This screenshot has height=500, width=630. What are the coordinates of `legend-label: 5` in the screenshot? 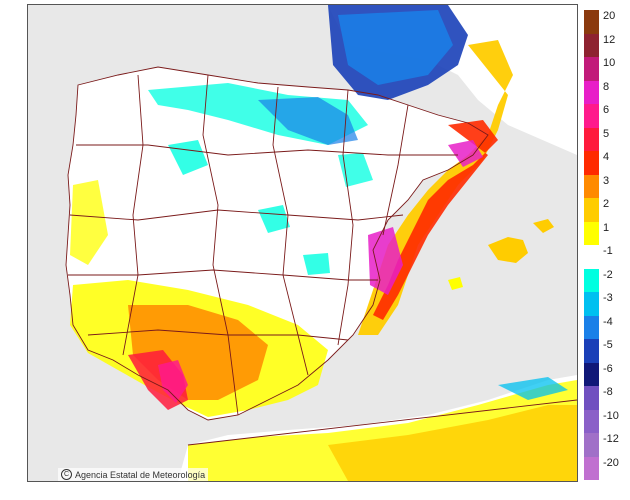 It's located at (606, 133).